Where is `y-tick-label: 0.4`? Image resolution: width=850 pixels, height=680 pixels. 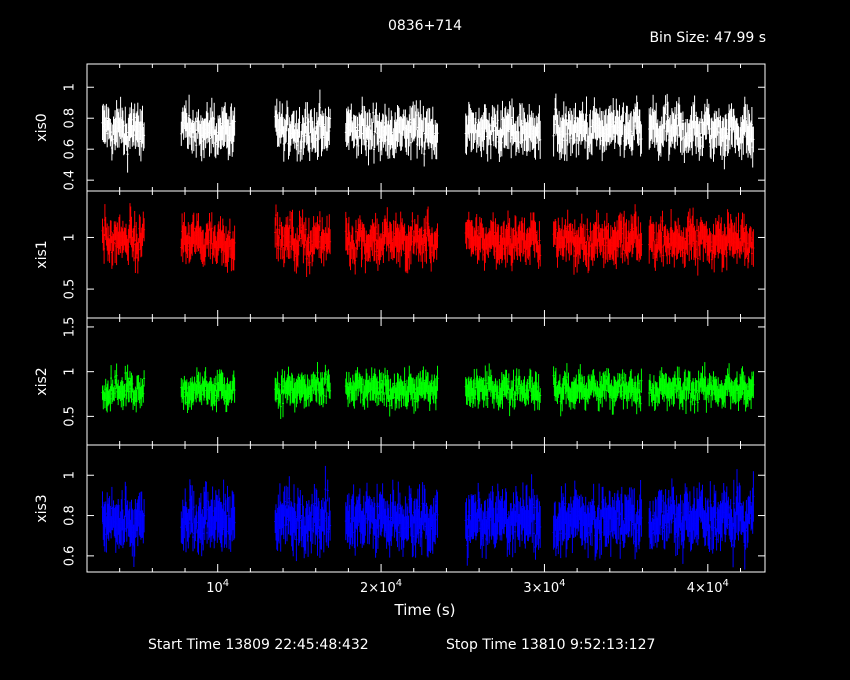
y-tick-label: 0.4 is located at coordinates (70, 180).